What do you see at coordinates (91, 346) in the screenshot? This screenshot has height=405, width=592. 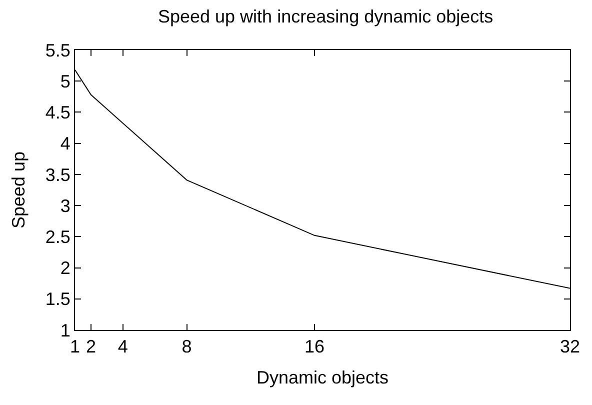 I see `x-tick-label: 2` at bounding box center [91, 346].